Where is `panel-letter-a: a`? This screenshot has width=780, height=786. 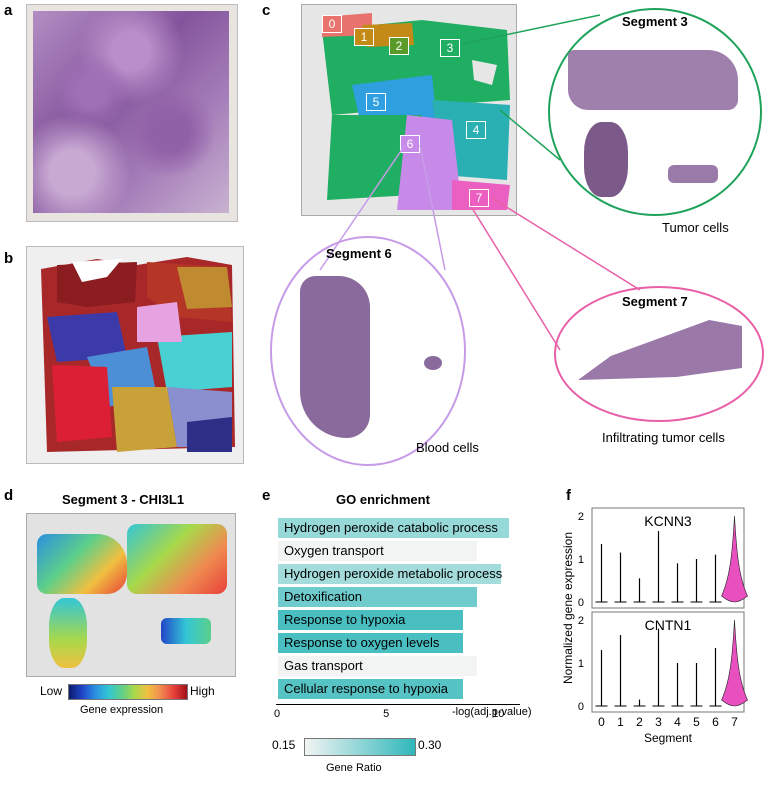 panel-letter-a: a is located at coordinates (8, 10).